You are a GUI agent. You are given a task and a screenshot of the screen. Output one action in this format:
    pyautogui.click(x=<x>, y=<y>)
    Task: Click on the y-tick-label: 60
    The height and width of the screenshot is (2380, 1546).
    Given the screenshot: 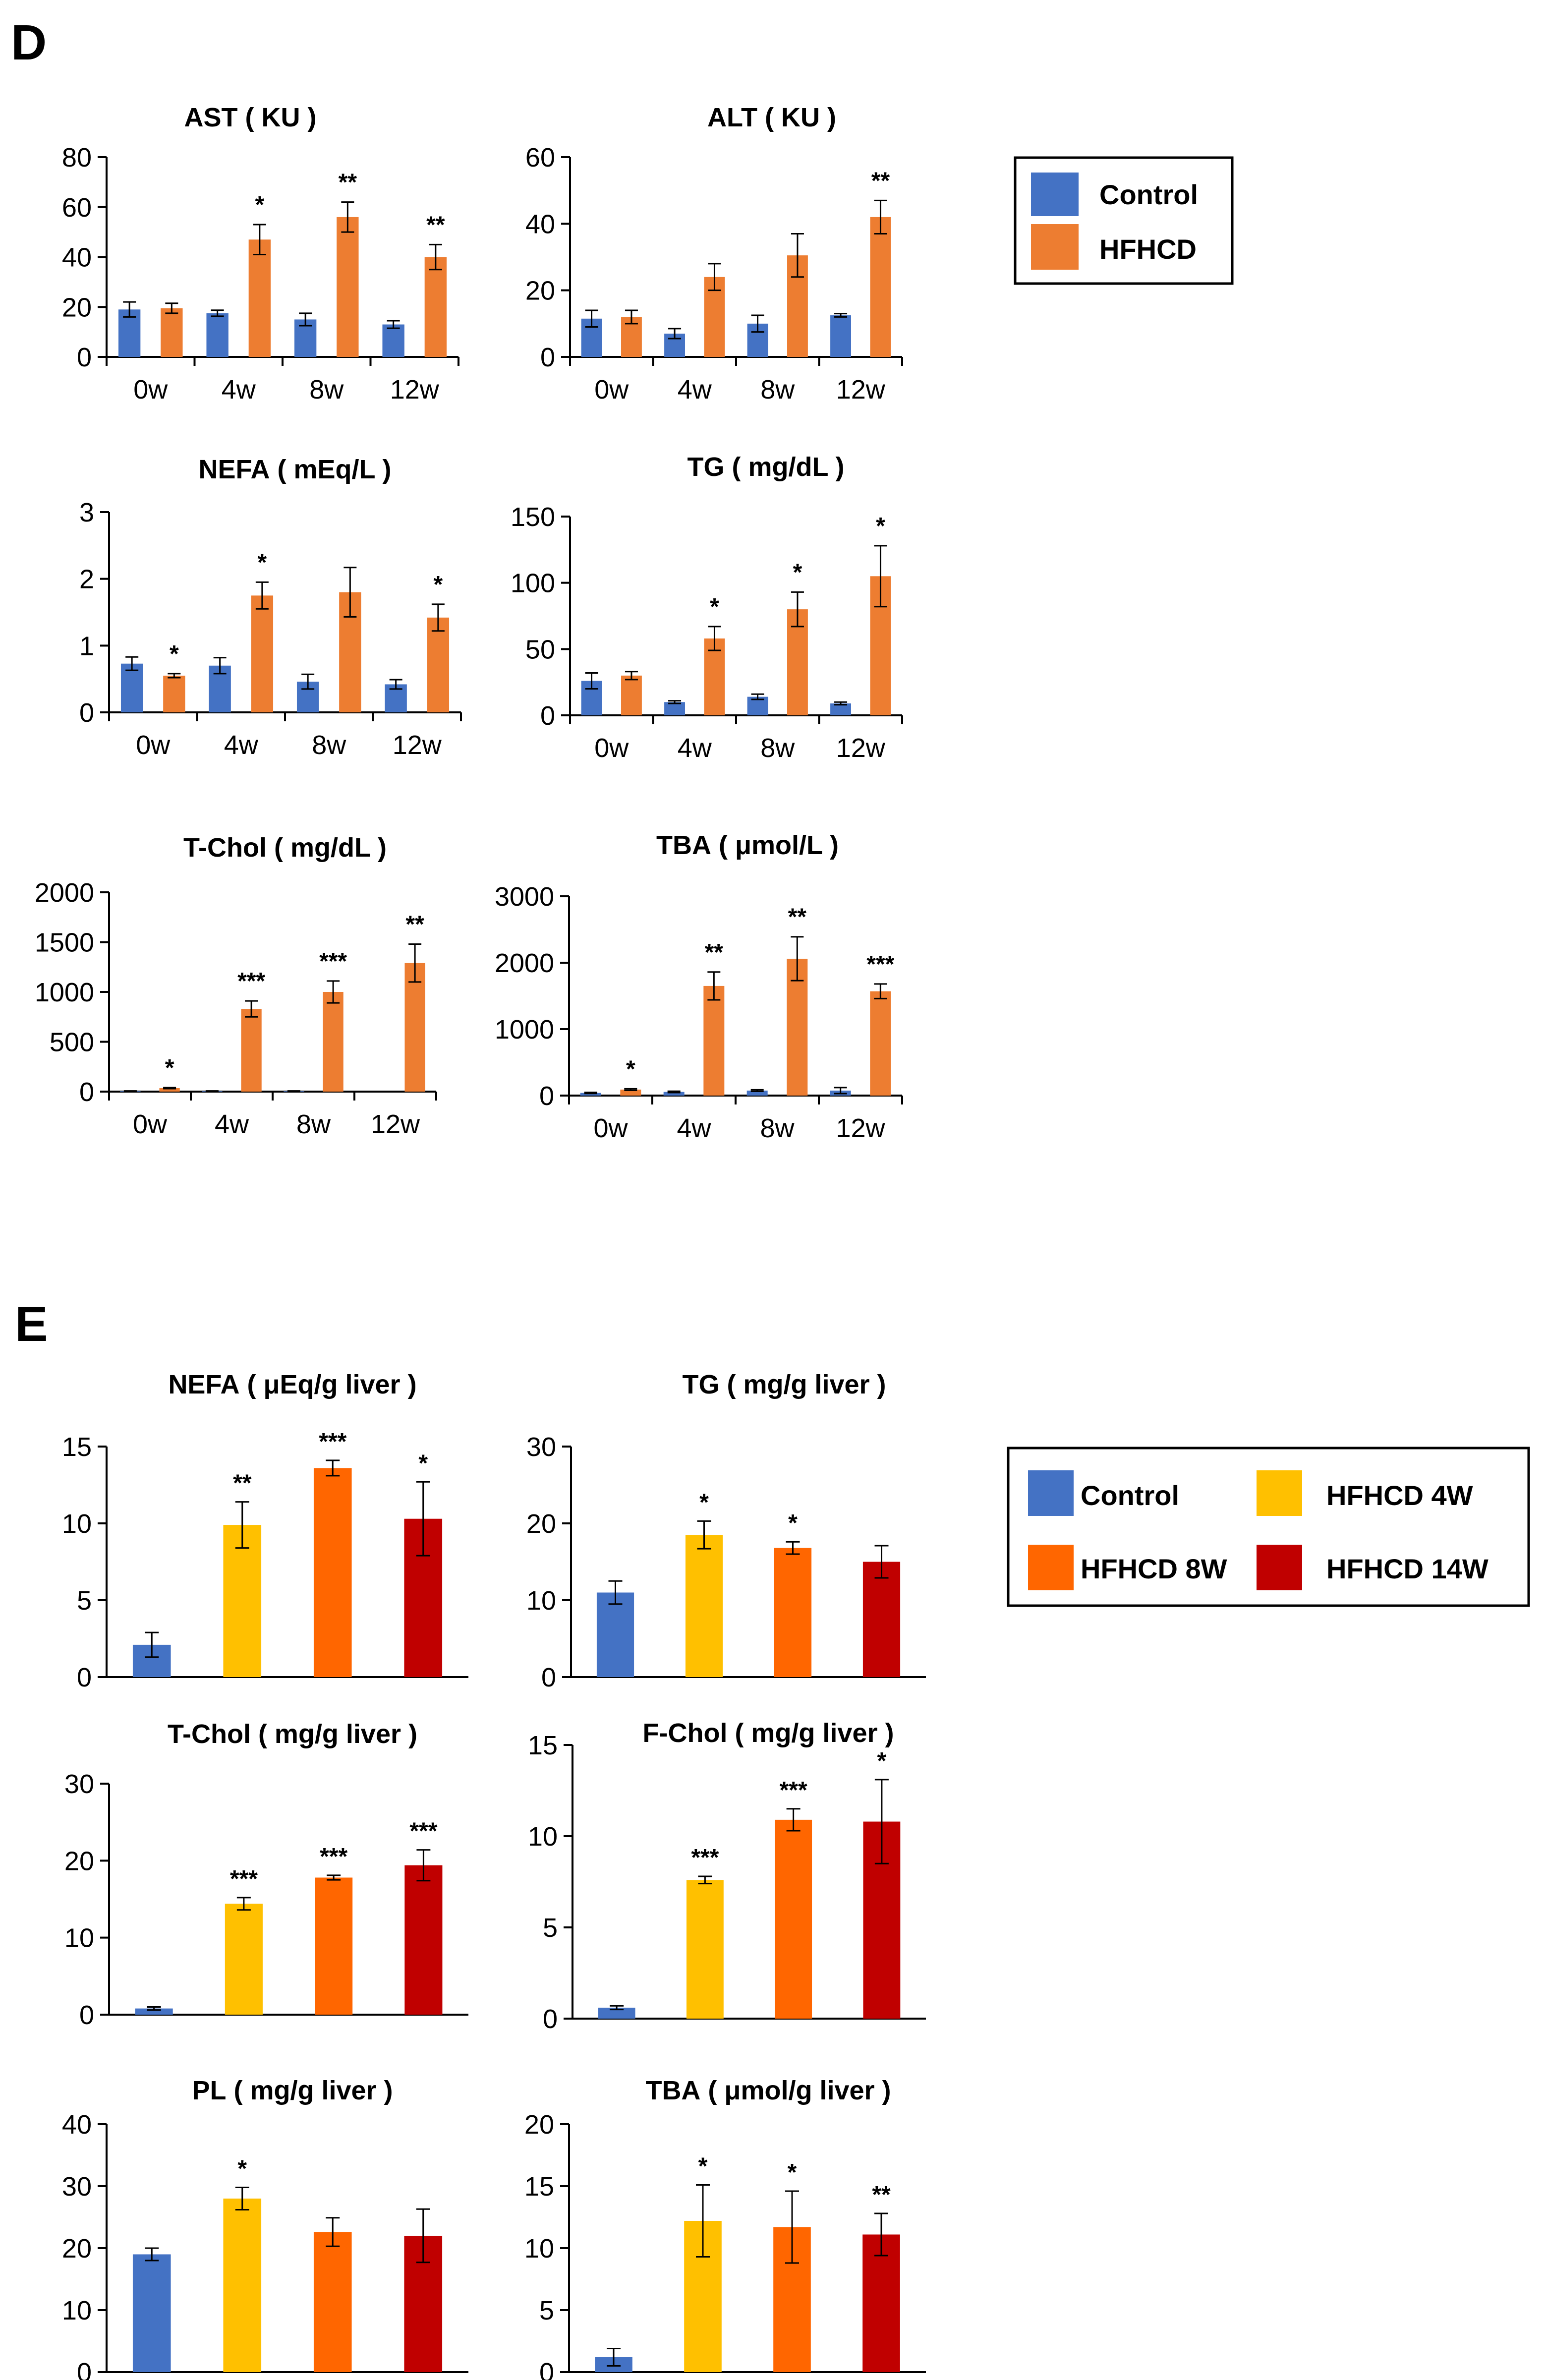 What is the action you would take?
    pyautogui.click(x=540, y=158)
    